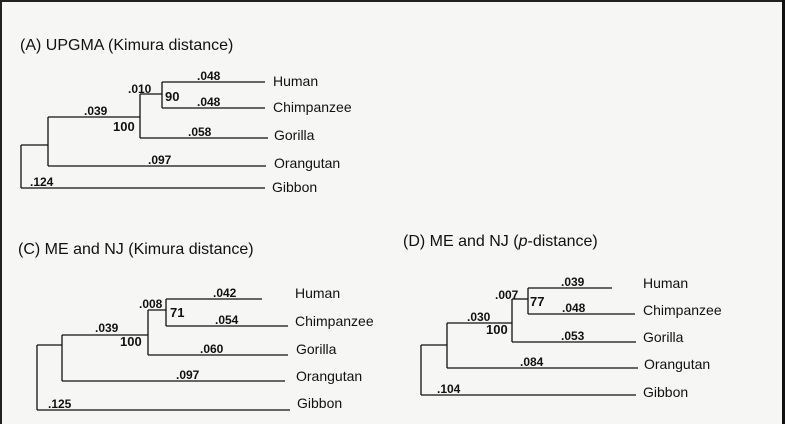 The image size is (785, 424). What do you see at coordinates (212, 349) in the screenshot?
I see `tree-c-len-gorilla: .060` at bounding box center [212, 349].